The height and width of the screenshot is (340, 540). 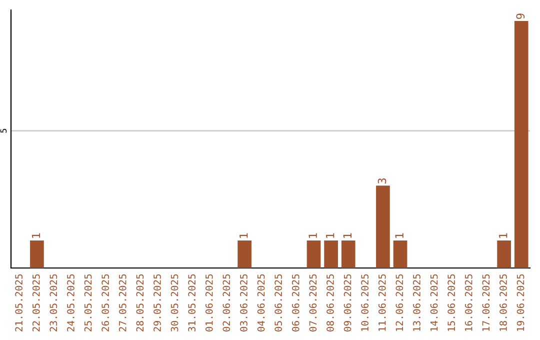 I want to click on x-tick-label: 27.05.2025, so click(x=122, y=303).